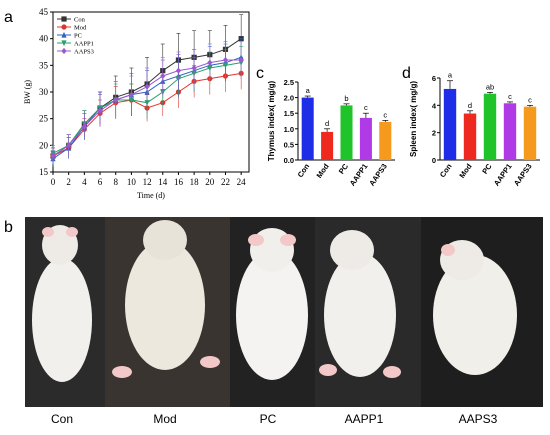  Describe the element at coordinates (289, 129) in the screenshot. I see `y-tick-label: 1.0` at that location.